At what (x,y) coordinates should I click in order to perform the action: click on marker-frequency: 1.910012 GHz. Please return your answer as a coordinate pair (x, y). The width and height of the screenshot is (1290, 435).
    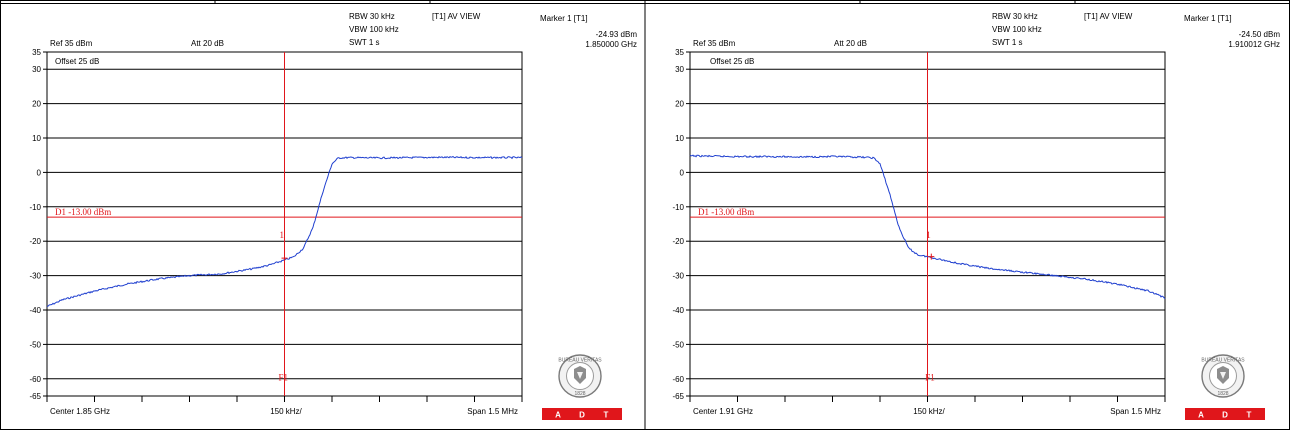
    Looking at the image, I should click on (1254, 44).